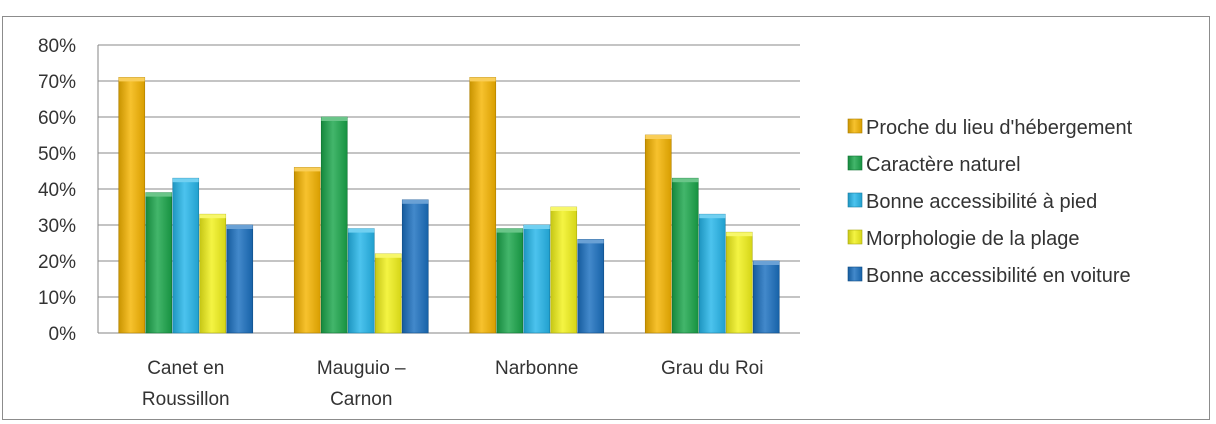  What do you see at coordinates (186, 384) in the screenshot?
I see `x-category-label: Canet en Roussillon` at bounding box center [186, 384].